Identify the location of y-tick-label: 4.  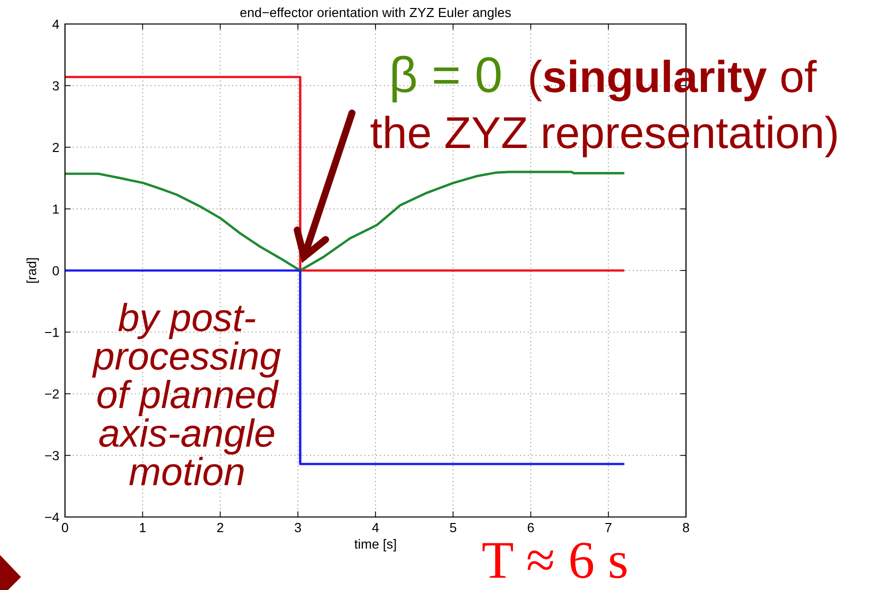
(56, 24).